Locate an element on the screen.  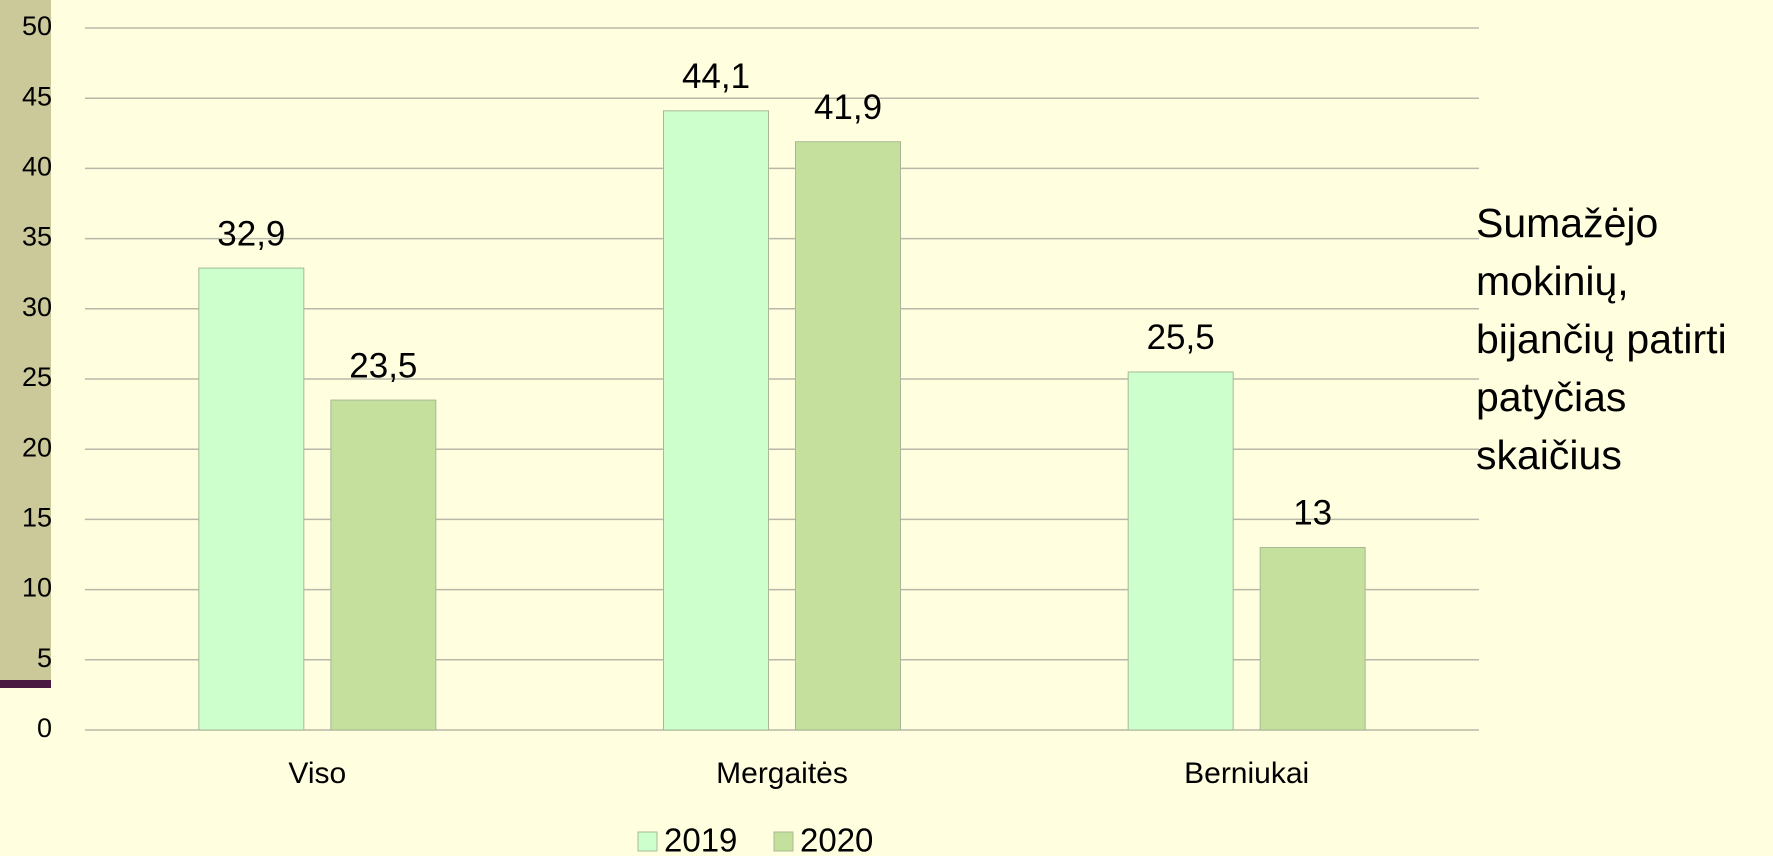
side-line is located at coordinates (25, 684).